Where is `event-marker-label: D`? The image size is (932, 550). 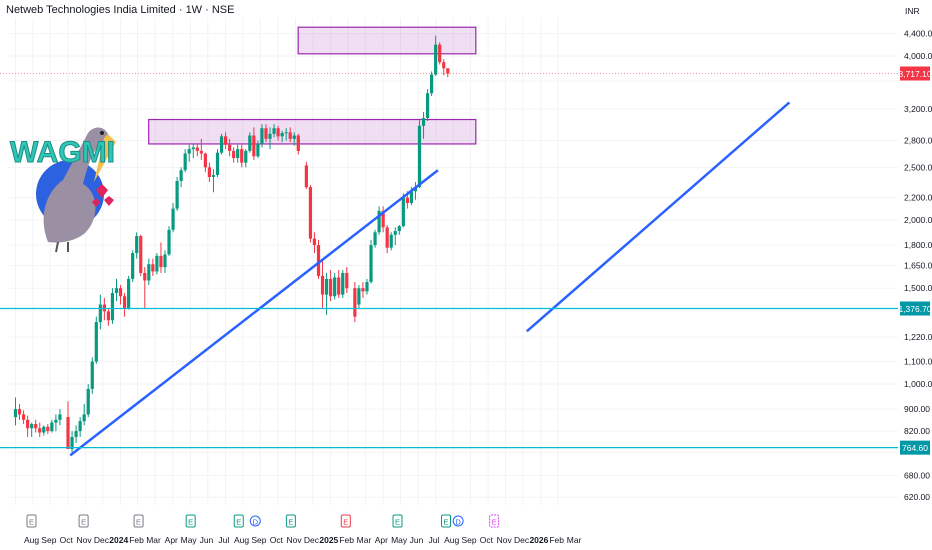
event-marker-label: D is located at coordinates (256, 522).